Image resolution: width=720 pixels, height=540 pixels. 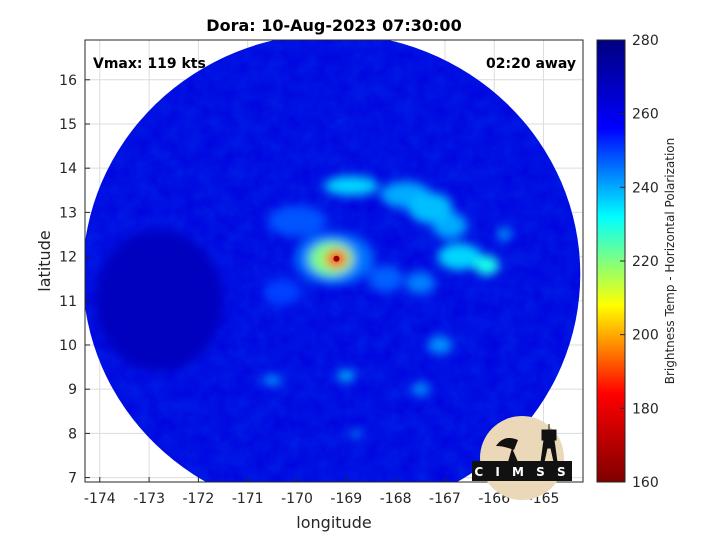 I want to click on logo-water-tower-icon, so click(x=549, y=443).